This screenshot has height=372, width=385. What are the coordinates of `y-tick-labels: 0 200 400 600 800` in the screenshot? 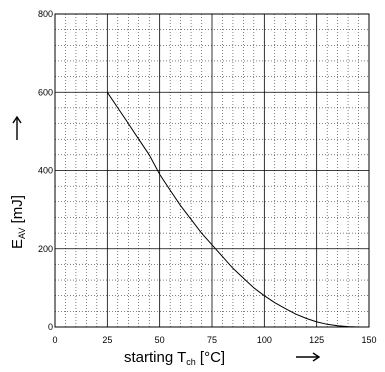 It's located at (45, 170).